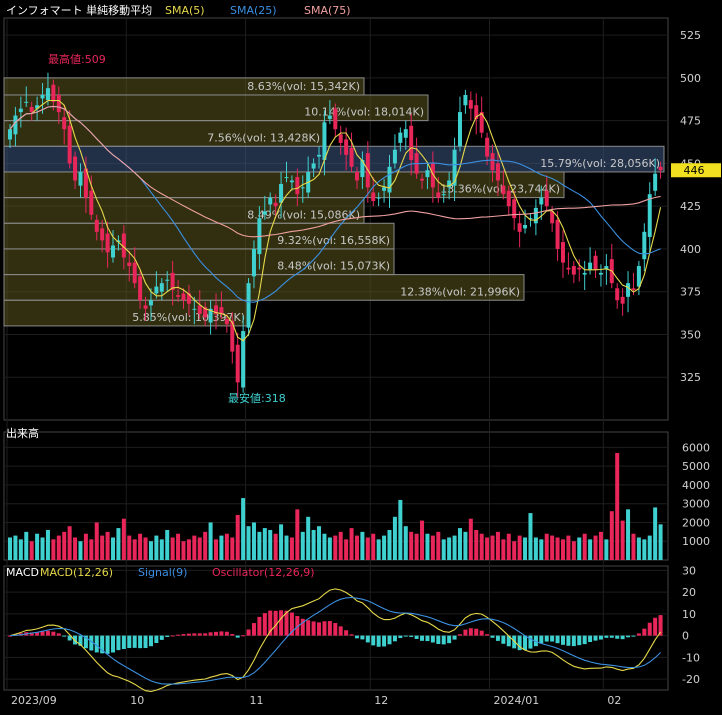 This screenshot has height=715, width=722. Describe the element at coordinates (263, 572) in the screenshot. I see `macd-legend-item: Oscillator(12,26,9)` at that location.